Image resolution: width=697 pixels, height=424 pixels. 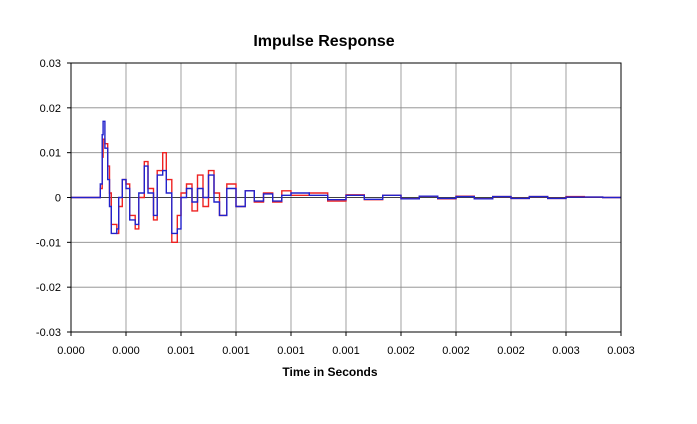 What do you see at coordinates (323, 41) in the screenshot?
I see `chart-title: Impulse Response` at bounding box center [323, 41].